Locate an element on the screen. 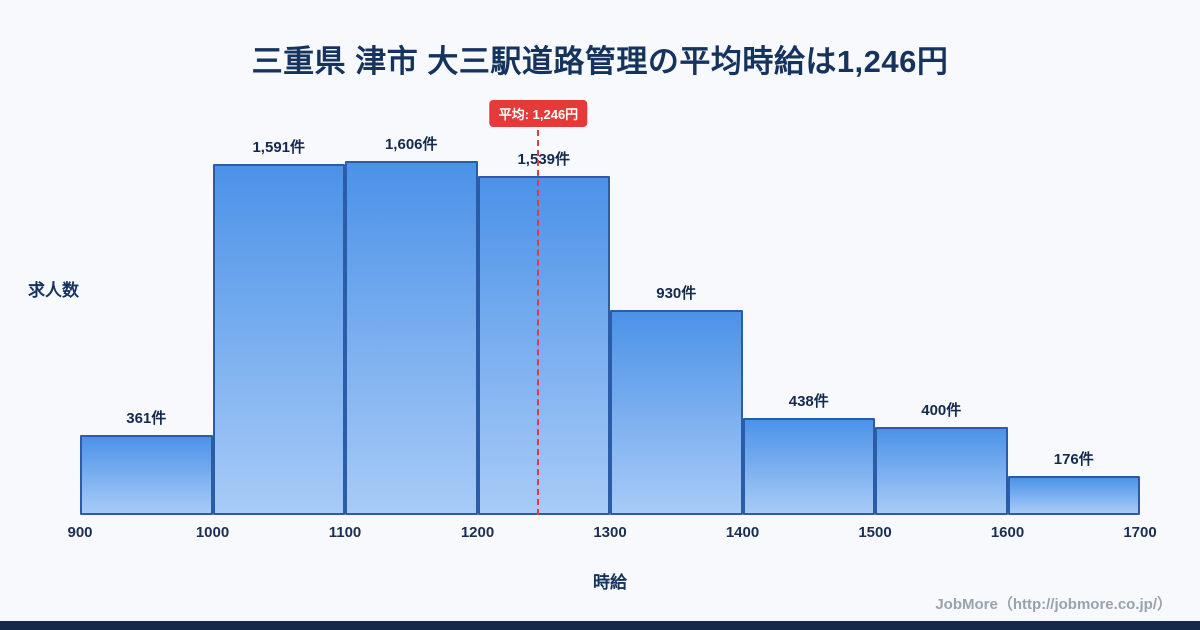 Image resolution: width=1200 pixels, height=630 pixels. histogram-bar-slot: 1,591件 is located at coordinates (278, 322).